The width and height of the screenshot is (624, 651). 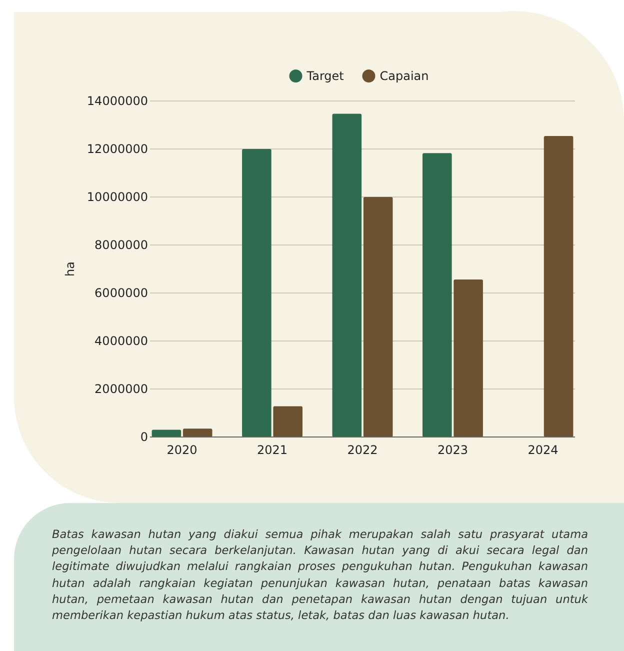 What do you see at coordinates (543, 450) in the screenshot?
I see `x-tick-label: 2024` at bounding box center [543, 450].